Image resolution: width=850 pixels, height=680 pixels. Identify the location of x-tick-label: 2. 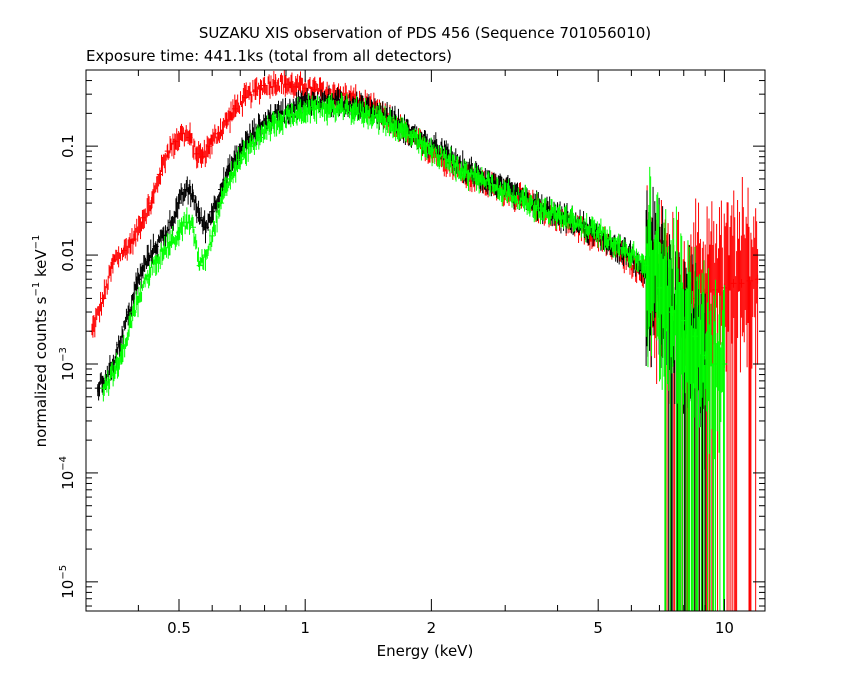
(432, 628).